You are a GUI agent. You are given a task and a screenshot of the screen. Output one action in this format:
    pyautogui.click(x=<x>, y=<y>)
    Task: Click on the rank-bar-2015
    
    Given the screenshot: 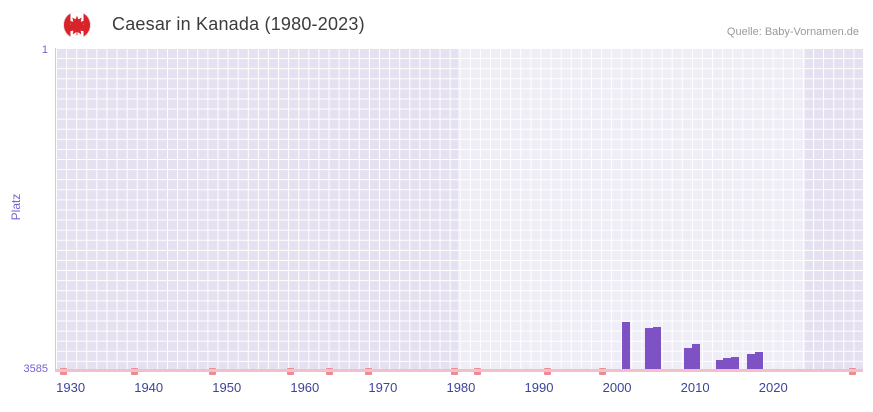 What is the action you would take?
    pyautogui.click(x=735, y=363)
    